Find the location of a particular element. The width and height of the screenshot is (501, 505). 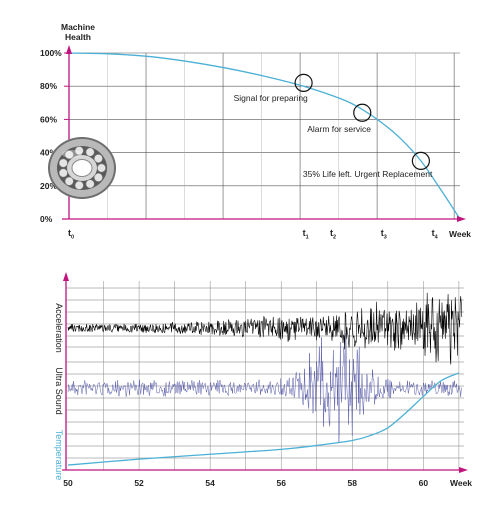

marker-label: Alarm for service is located at coordinates (339, 129).